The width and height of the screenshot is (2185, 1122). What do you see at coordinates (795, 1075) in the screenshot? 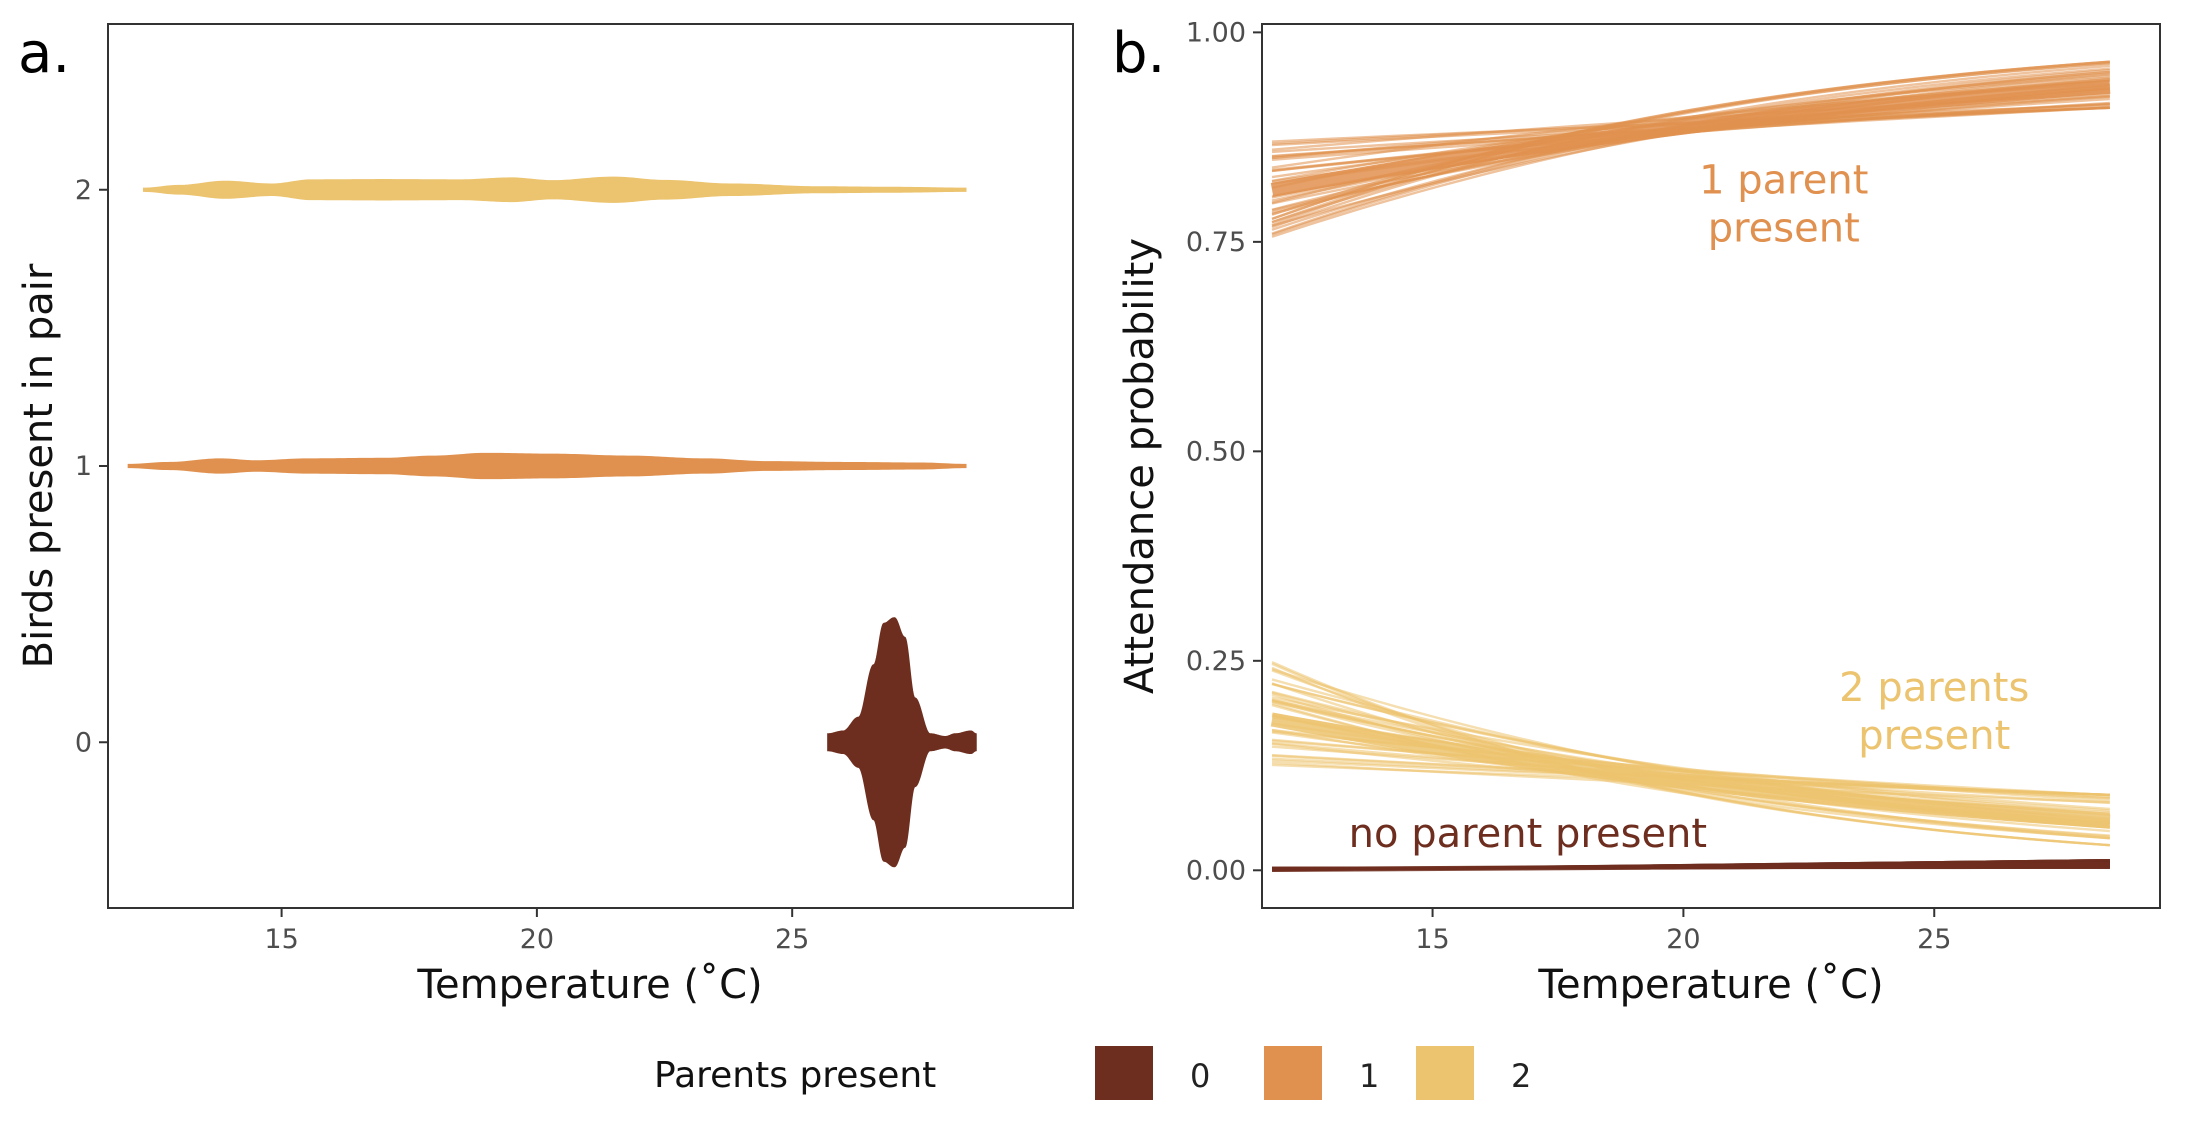
I see `legend-title: Parents present` at bounding box center [795, 1075].